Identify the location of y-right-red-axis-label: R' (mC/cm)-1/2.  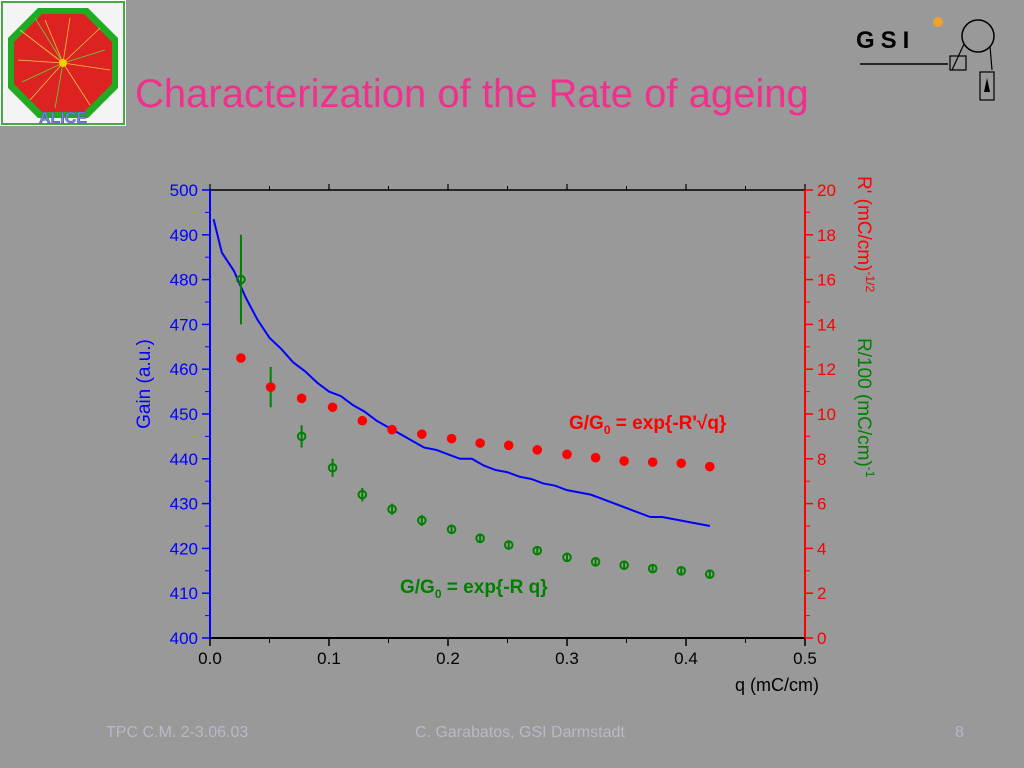
(865, 234).